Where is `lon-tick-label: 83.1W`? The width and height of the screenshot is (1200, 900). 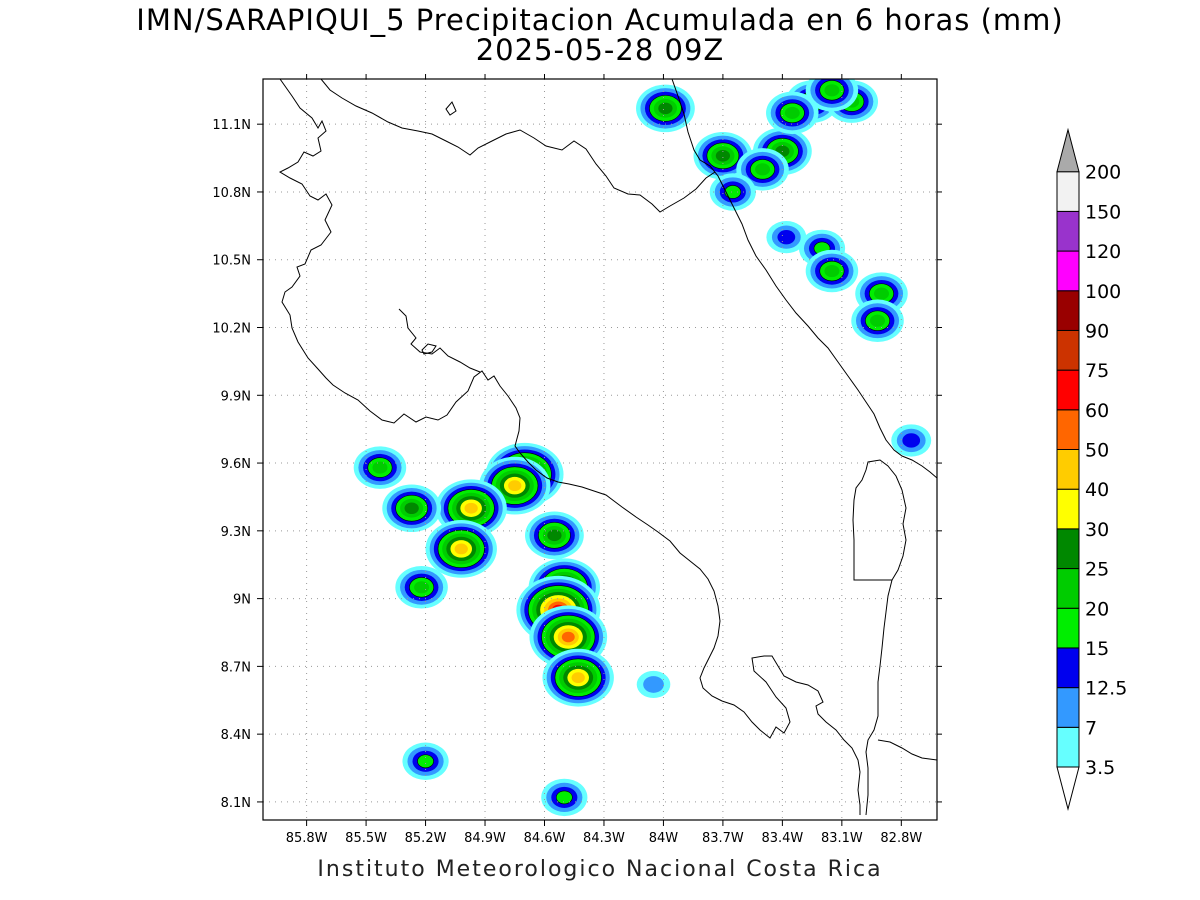
lon-tick-label: 83.1W is located at coordinates (842, 838).